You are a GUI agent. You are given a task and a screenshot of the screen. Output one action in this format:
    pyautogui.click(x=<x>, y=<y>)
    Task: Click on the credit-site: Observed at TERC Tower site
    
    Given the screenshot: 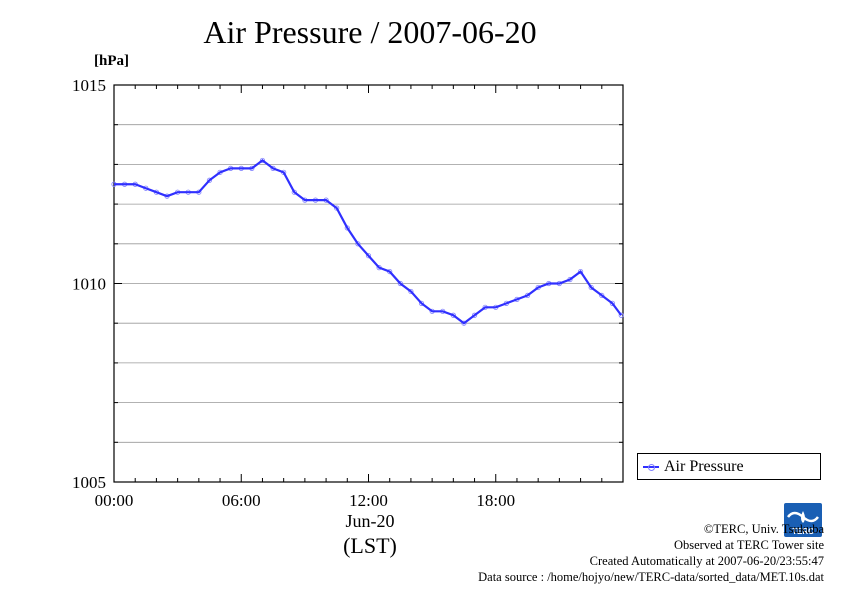 What is the action you would take?
    pyautogui.click(x=748, y=545)
    